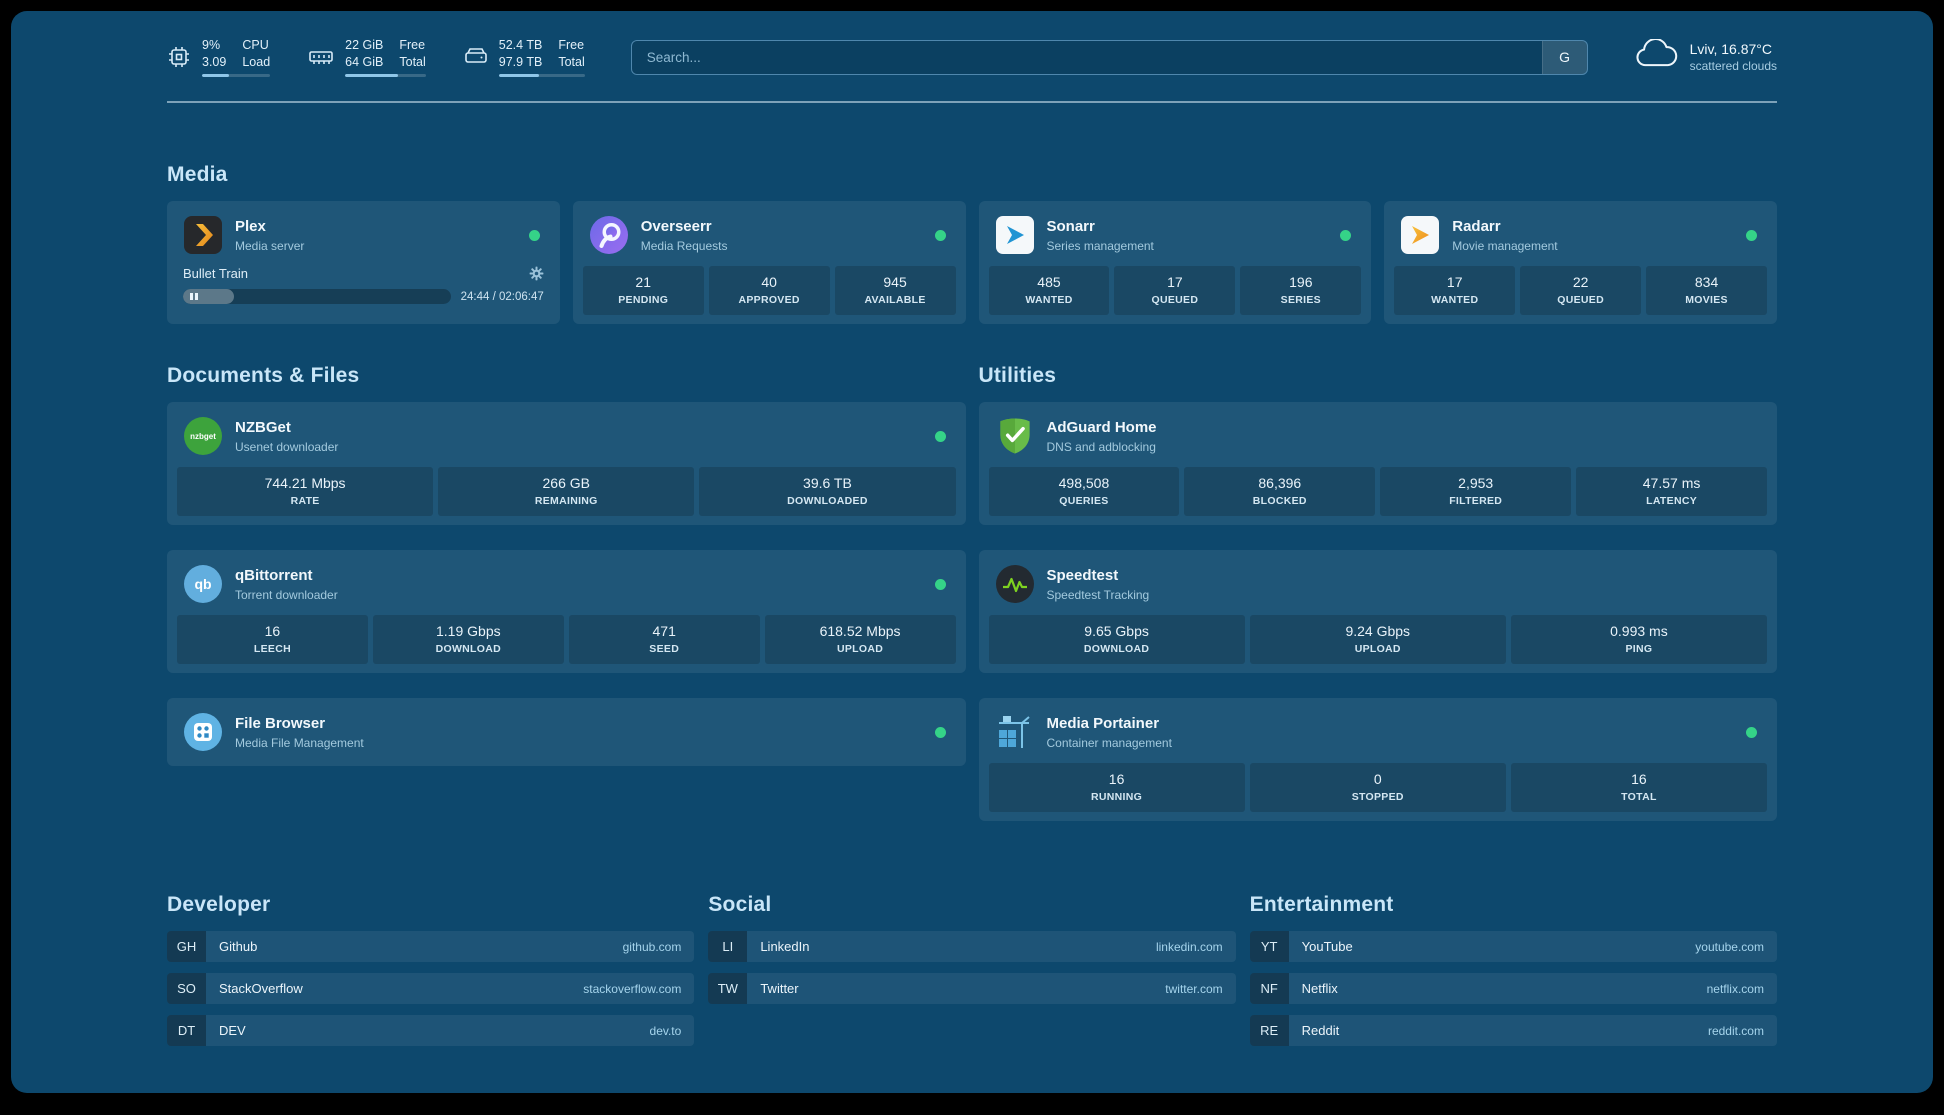 The height and width of the screenshot is (1115, 1944). Describe the element at coordinates (250, 226) in the screenshot. I see `plex-name: Plex` at that location.